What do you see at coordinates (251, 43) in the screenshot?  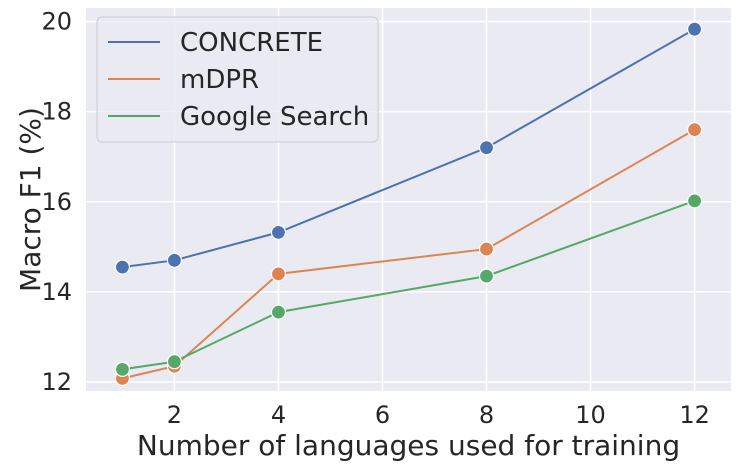 I see `legend-label-concrete: CONCRETE` at bounding box center [251, 43].